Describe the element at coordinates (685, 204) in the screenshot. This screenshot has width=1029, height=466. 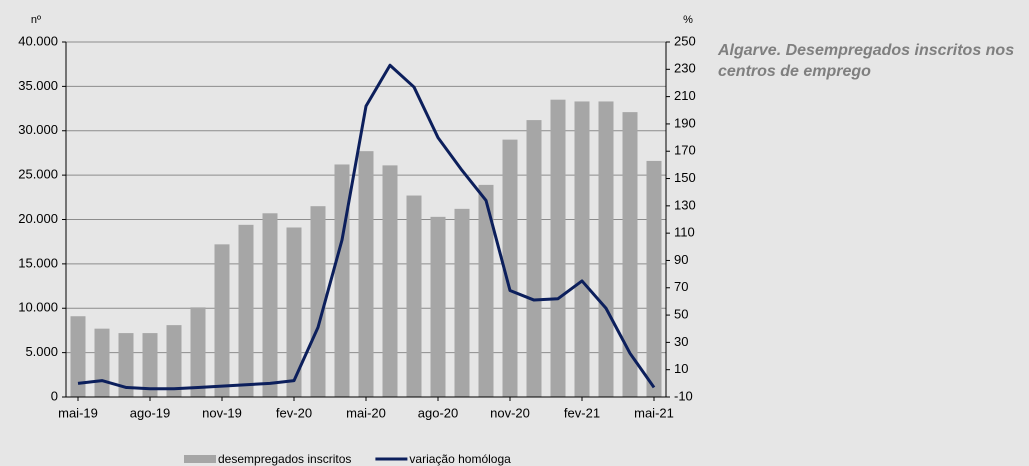
I see `y2-tick-label: 130` at that location.